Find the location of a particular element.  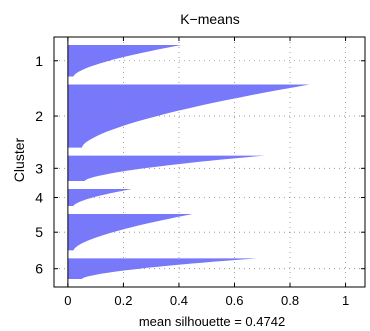

y-tick-label: 2 is located at coordinates (39, 116).